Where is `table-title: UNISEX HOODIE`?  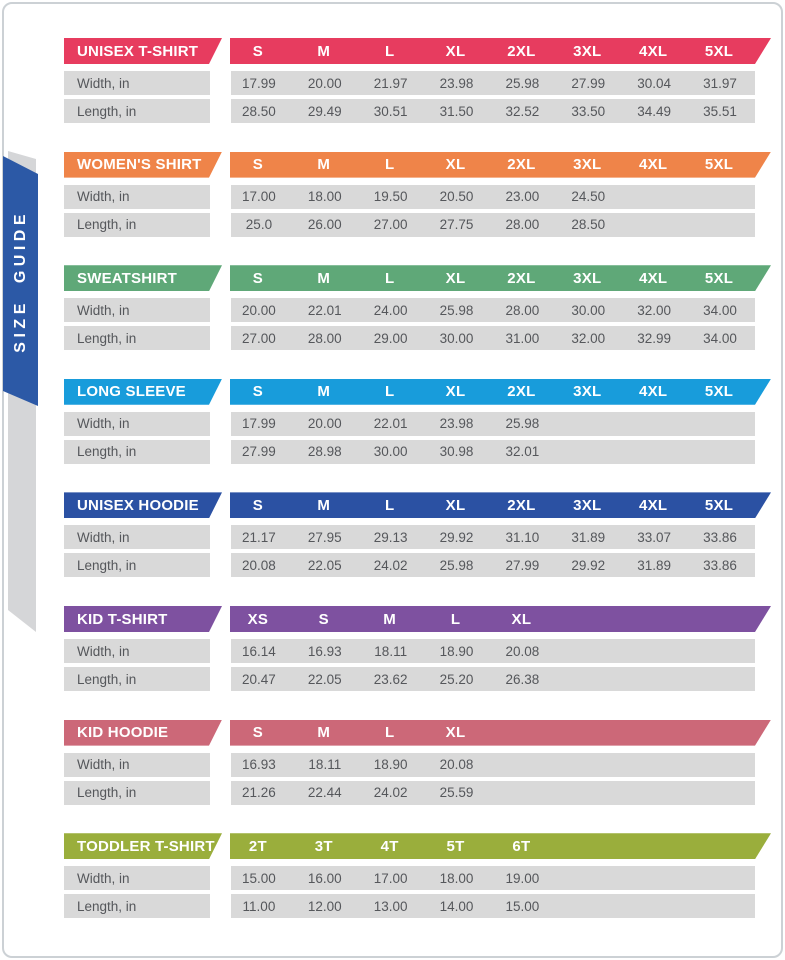 table-title: UNISEX HOODIE is located at coordinates (138, 505).